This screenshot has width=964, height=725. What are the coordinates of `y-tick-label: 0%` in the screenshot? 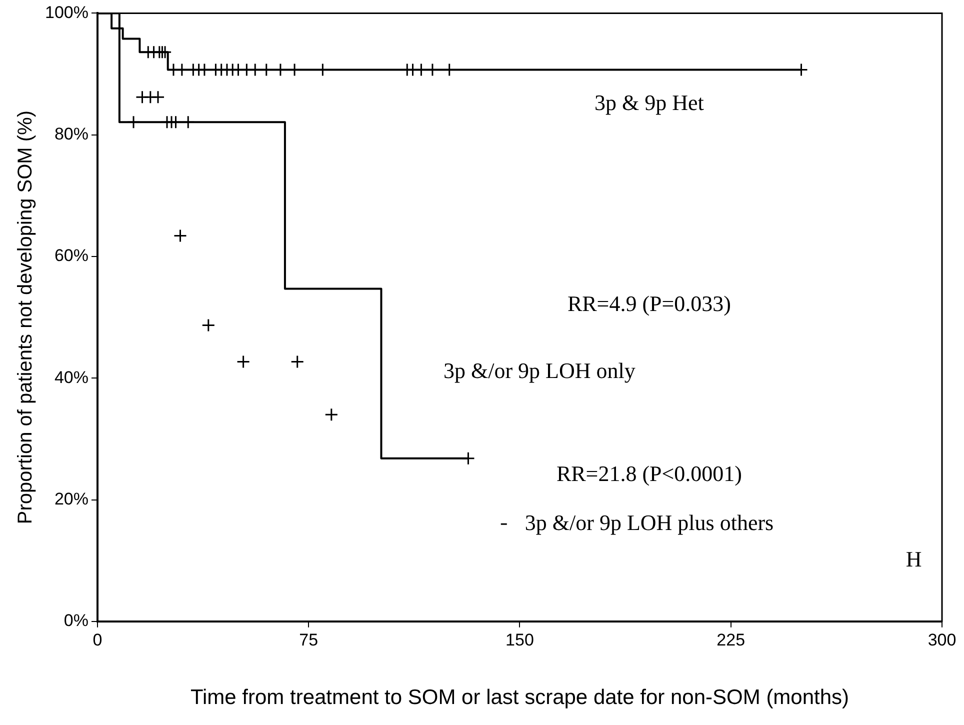 It's located at (76, 620).